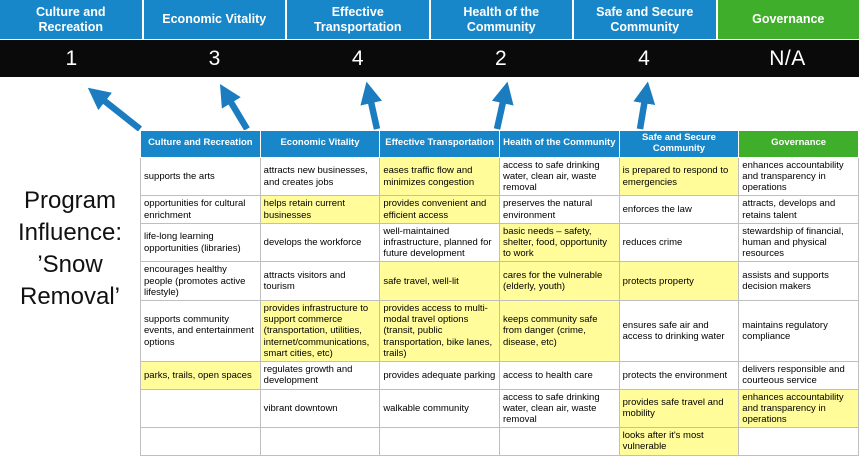 The width and height of the screenshot is (859, 465). Describe the element at coordinates (429, 58) in the screenshot. I see `score-row: 1 3 4 2 4 N/A` at that location.